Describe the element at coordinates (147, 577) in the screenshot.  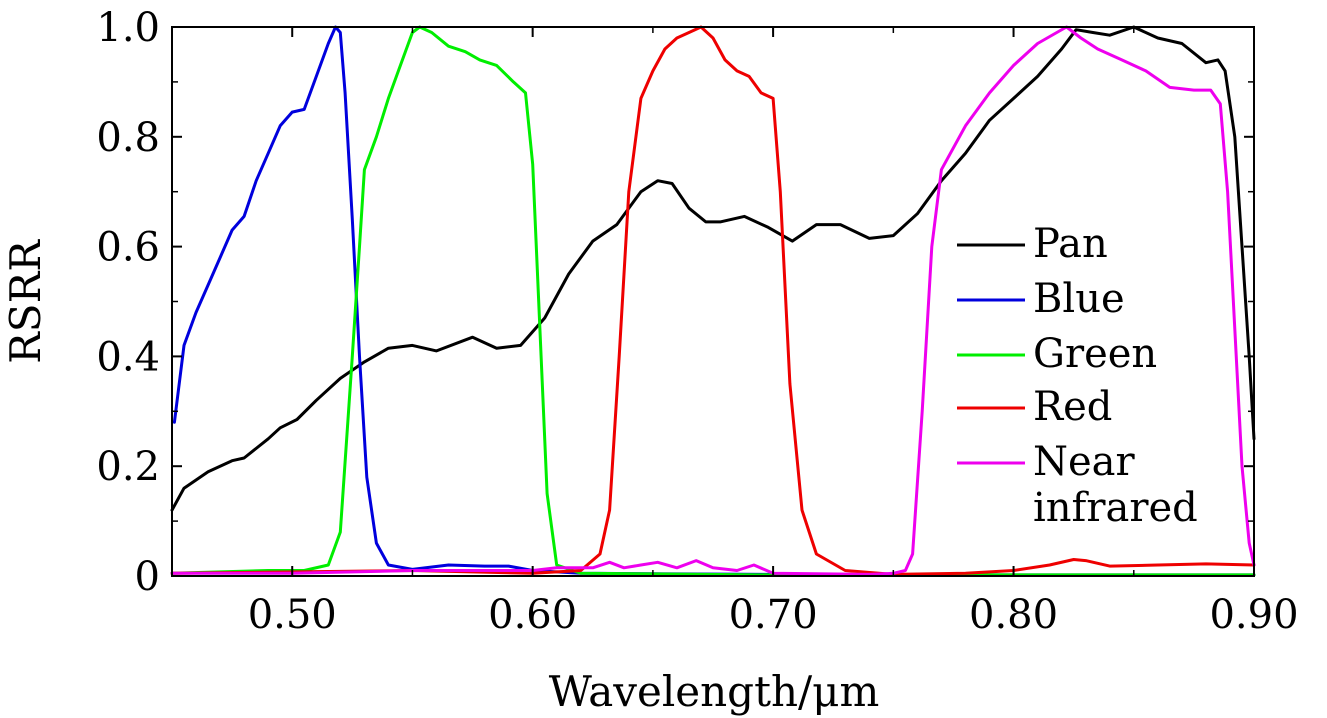
I see `y-tick-label: 0` at that location.